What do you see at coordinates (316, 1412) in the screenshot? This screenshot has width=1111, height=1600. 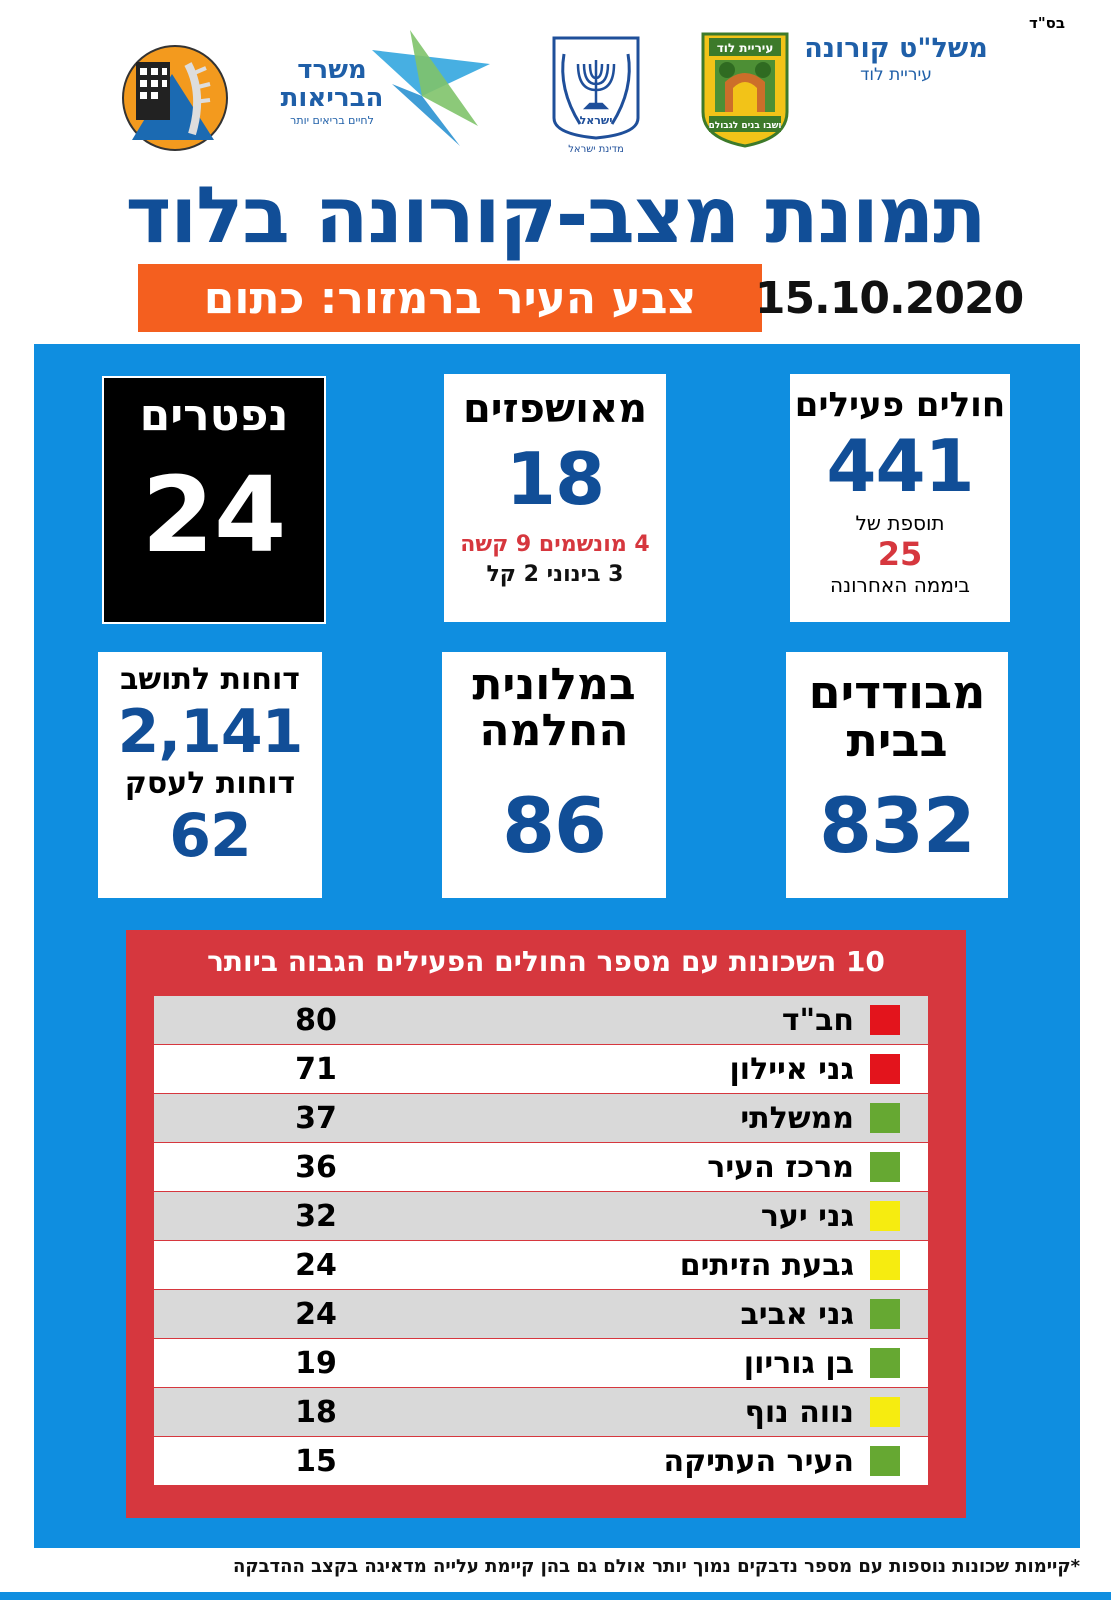 I see `neighborhood-active-count: 18` at bounding box center [316, 1412].